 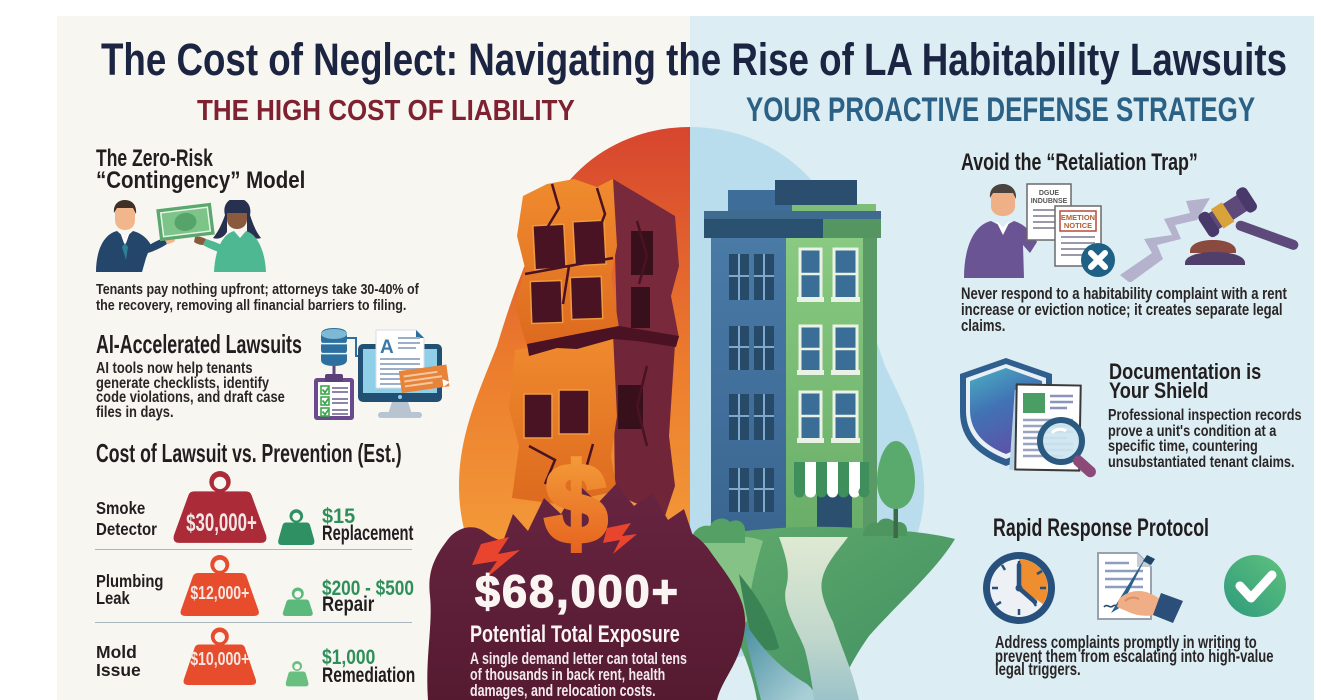 What do you see at coordinates (1049, 193) in the screenshot?
I see `svg-text: DGUE` at bounding box center [1049, 193].